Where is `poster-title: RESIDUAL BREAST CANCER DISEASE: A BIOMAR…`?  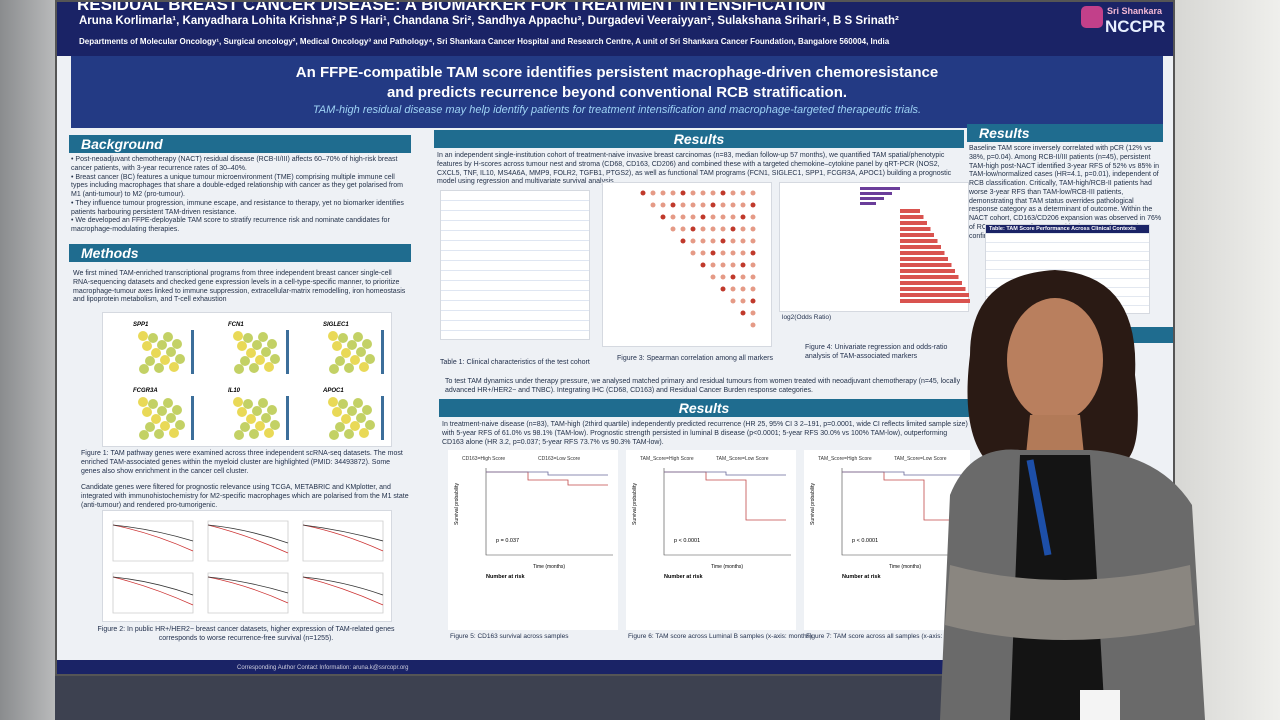
poster-title: RESIDUAL BREAST CANCER DISEASE: A BIOMAR… is located at coordinates (451, 7).